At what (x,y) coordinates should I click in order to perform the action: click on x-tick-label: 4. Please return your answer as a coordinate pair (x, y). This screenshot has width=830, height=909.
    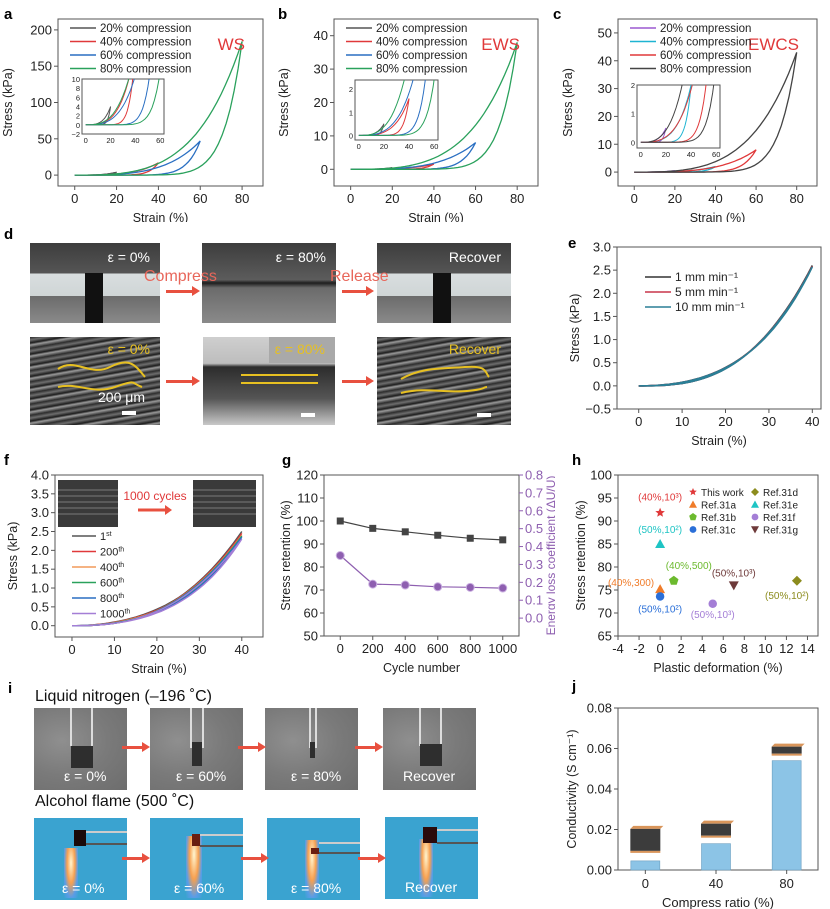
    Looking at the image, I should click on (702, 648).